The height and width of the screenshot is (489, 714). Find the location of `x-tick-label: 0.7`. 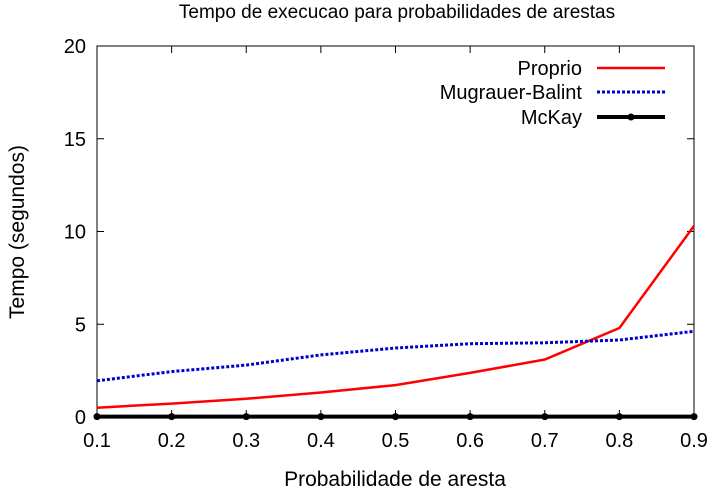

x-tick-label: 0.7 is located at coordinates (545, 441).